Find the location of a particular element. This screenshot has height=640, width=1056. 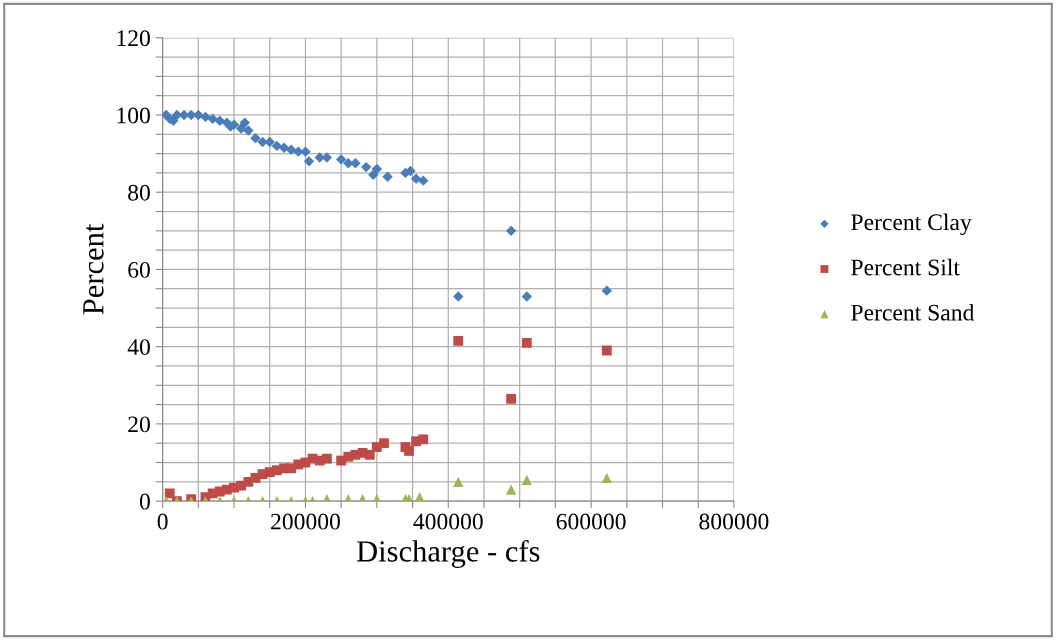

x-axis-title: Discharge - cfs is located at coordinates (448, 553).